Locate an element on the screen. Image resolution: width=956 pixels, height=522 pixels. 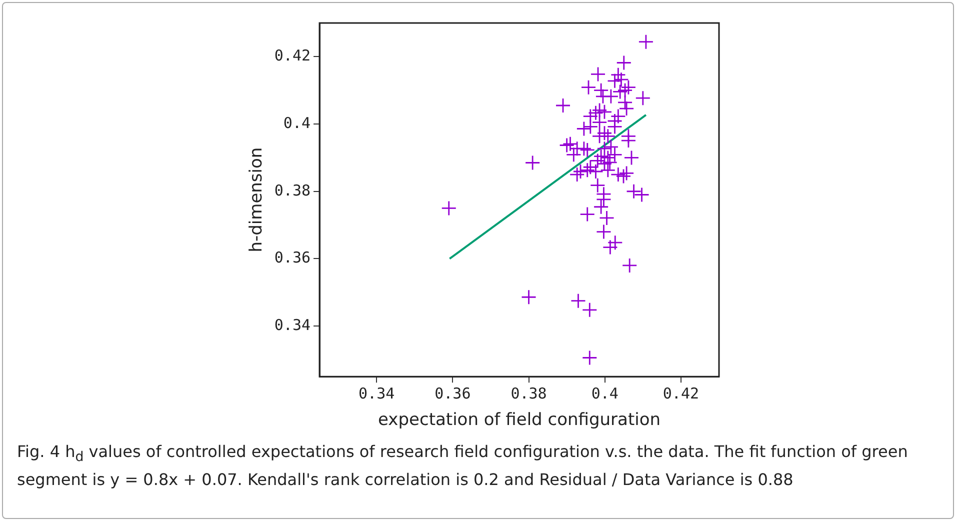
x-tick-label: 0.4 is located at coordinates (604, 393).